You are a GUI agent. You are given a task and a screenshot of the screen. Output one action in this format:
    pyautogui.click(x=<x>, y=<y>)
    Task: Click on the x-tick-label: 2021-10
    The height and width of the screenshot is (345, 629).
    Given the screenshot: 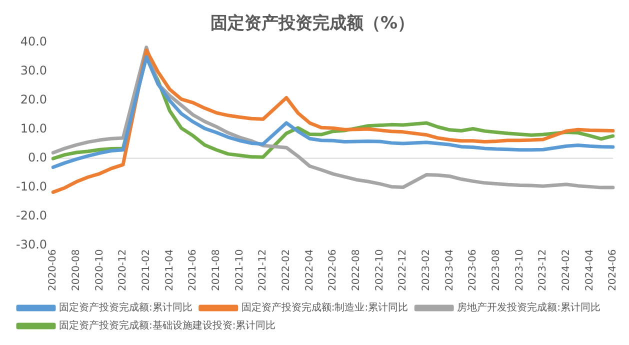 What is the action you would take?
    pyautogui.click(x=240, y=270)
    